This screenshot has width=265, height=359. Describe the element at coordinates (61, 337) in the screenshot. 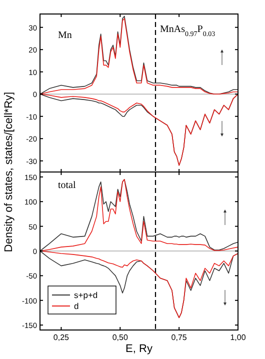

I see `x-tick-label: 0,25` at that location.